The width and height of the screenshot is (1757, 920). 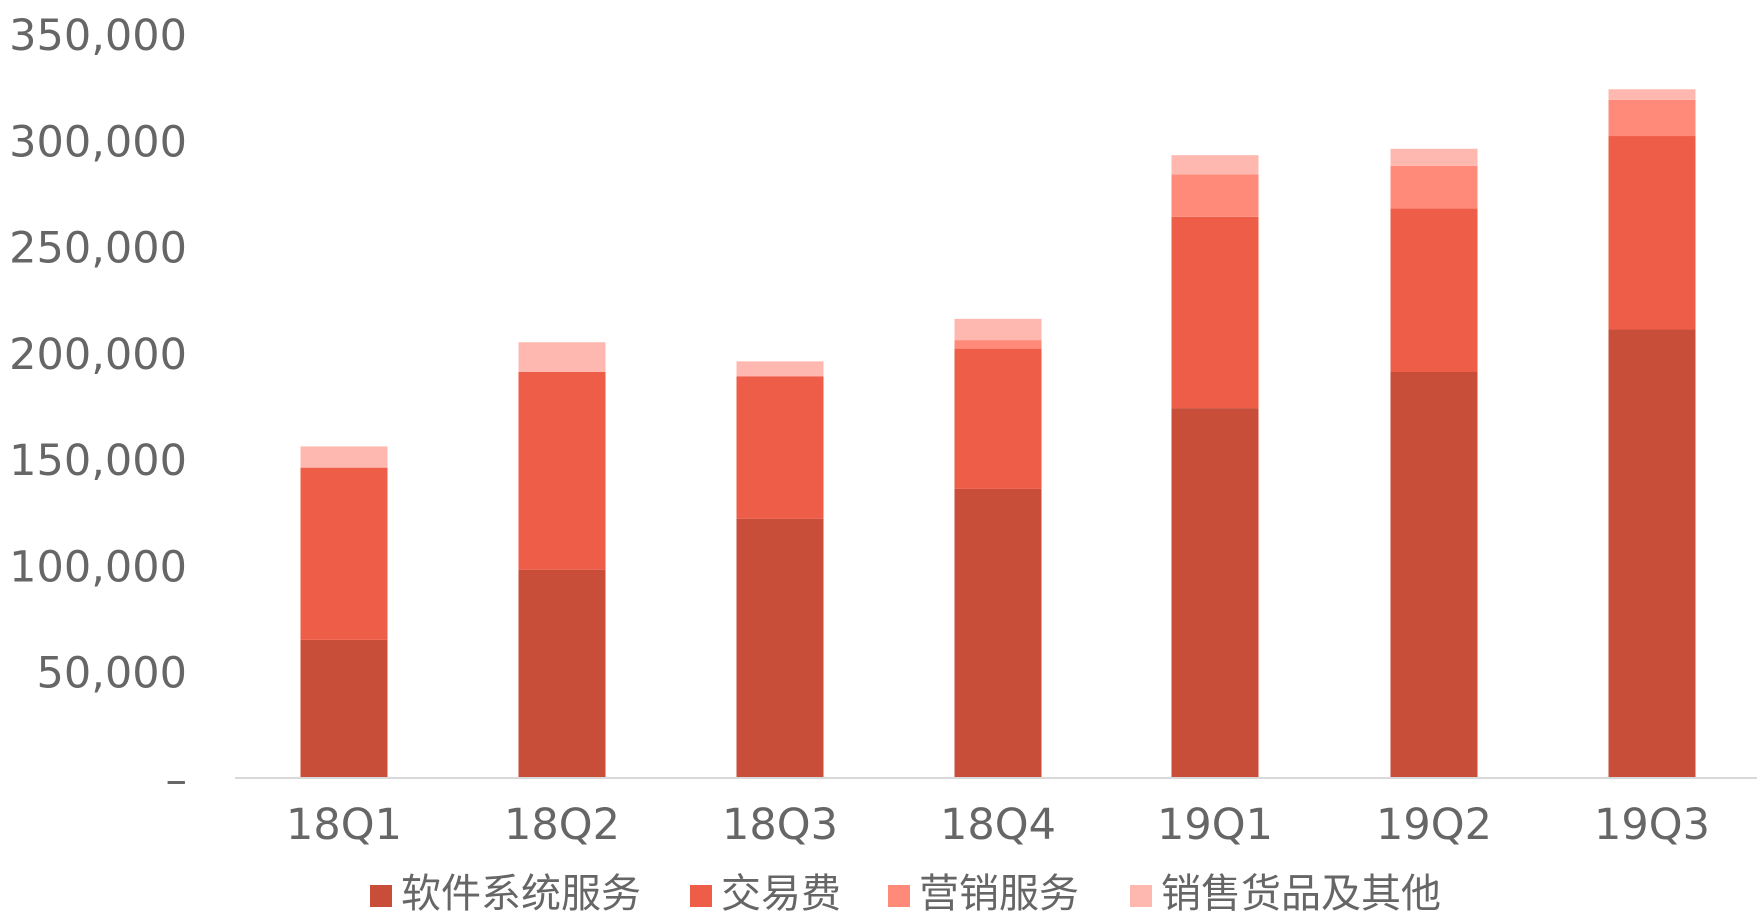 What do you see at coordinates (98, 36) in the screenshot?
I see `y-tick-label: 350,000` at bounding box center [98, 36].